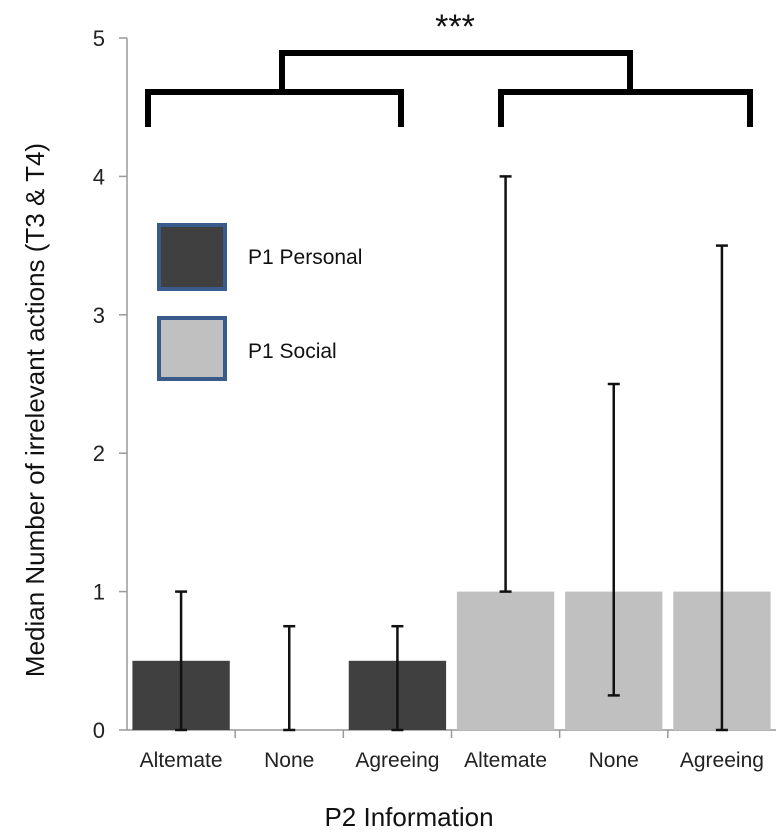  What do you see at coordinates (99, 176) in the screenshot?
I see `y-tick-label: 4` at bounding box center [99, 176].